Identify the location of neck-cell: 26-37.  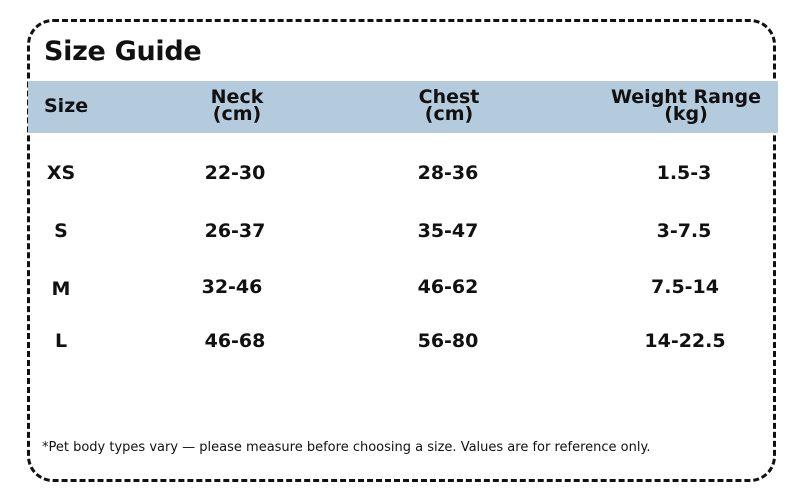
(235, 231).